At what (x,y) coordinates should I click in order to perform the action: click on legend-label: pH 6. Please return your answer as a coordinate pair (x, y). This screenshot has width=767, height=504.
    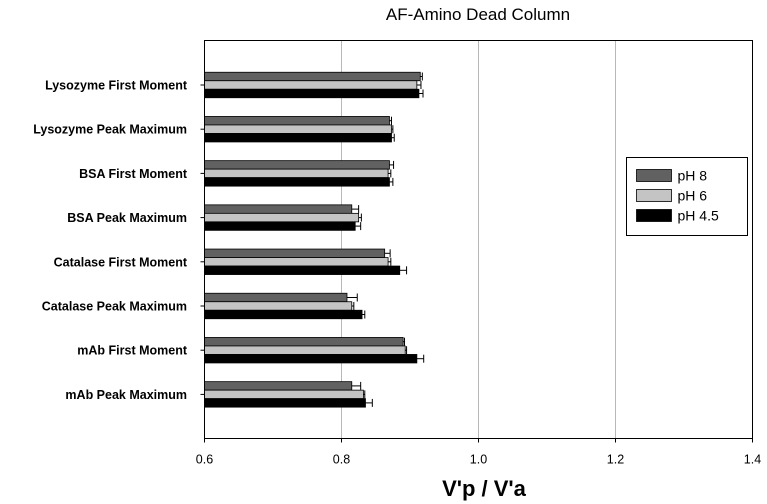
    Looking at the image, I should click on (693, 196).